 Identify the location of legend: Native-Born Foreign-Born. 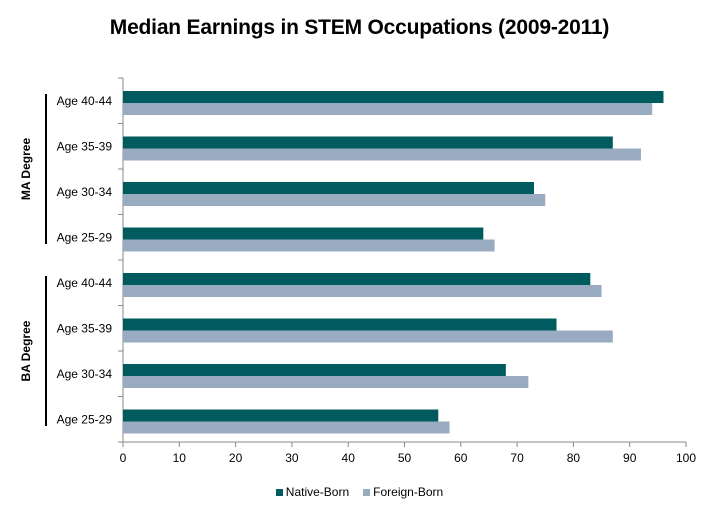
(359, 492).